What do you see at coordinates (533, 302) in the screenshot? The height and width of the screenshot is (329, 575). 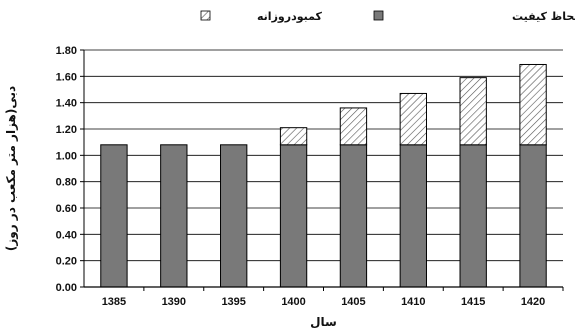 I see `x-tick-label: 1420` at bounding box center [533, 302].